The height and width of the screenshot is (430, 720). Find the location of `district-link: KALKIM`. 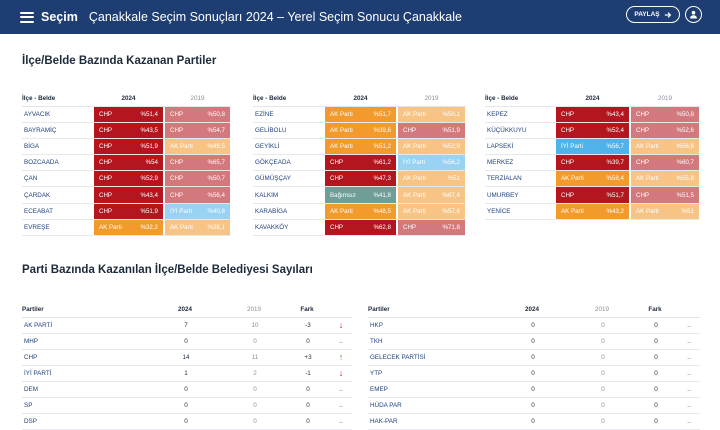

district-link: KALKIM is located at coordinates (267, 195).